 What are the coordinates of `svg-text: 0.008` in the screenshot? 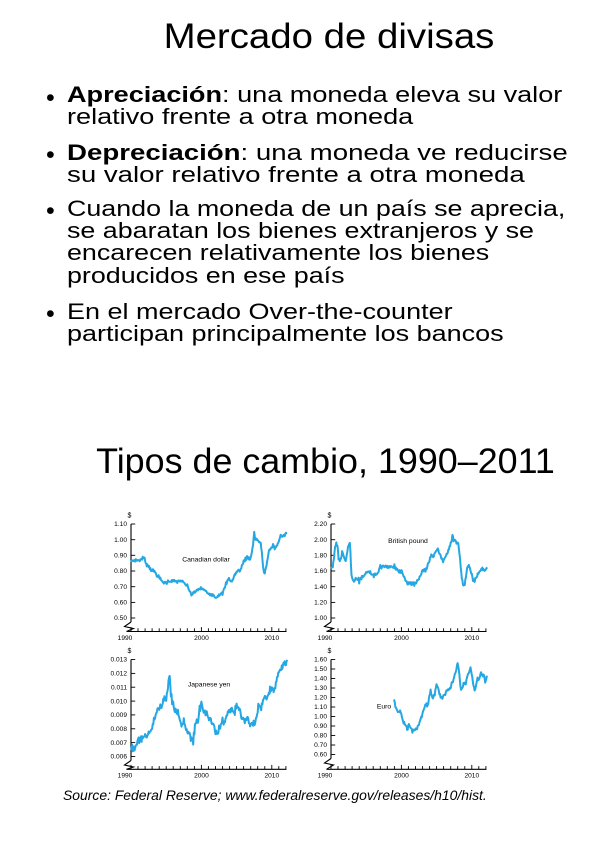 It's located at (118, 729).